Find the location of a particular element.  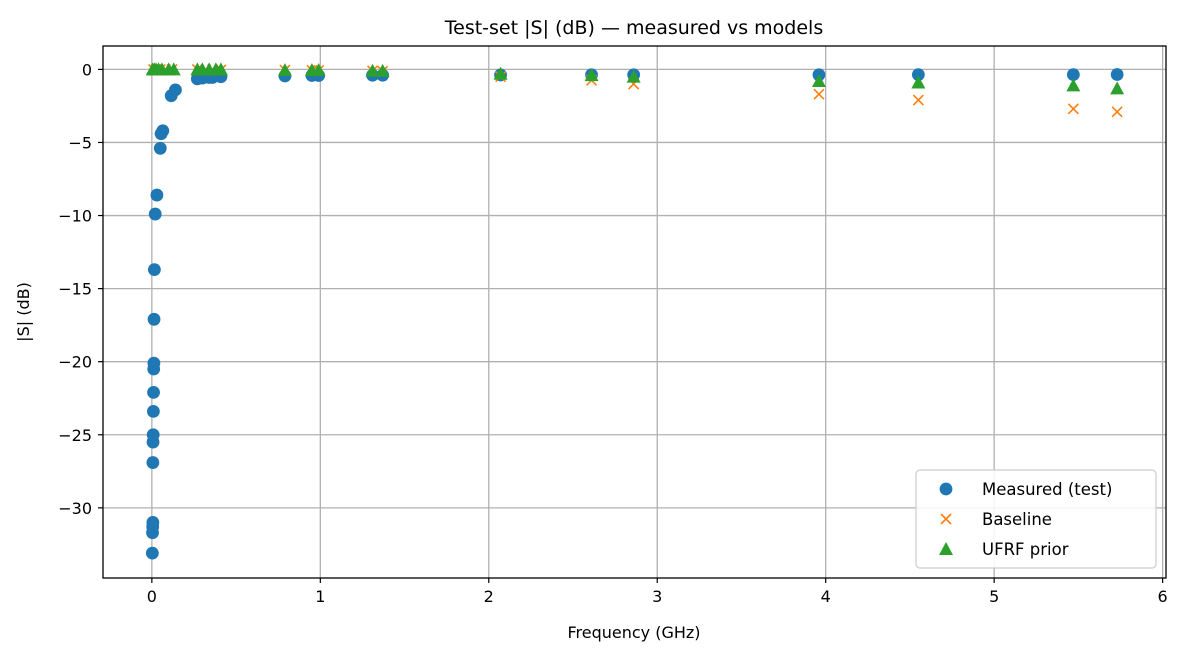

y-tick-label: −10 is located at coordinates (75, 216).